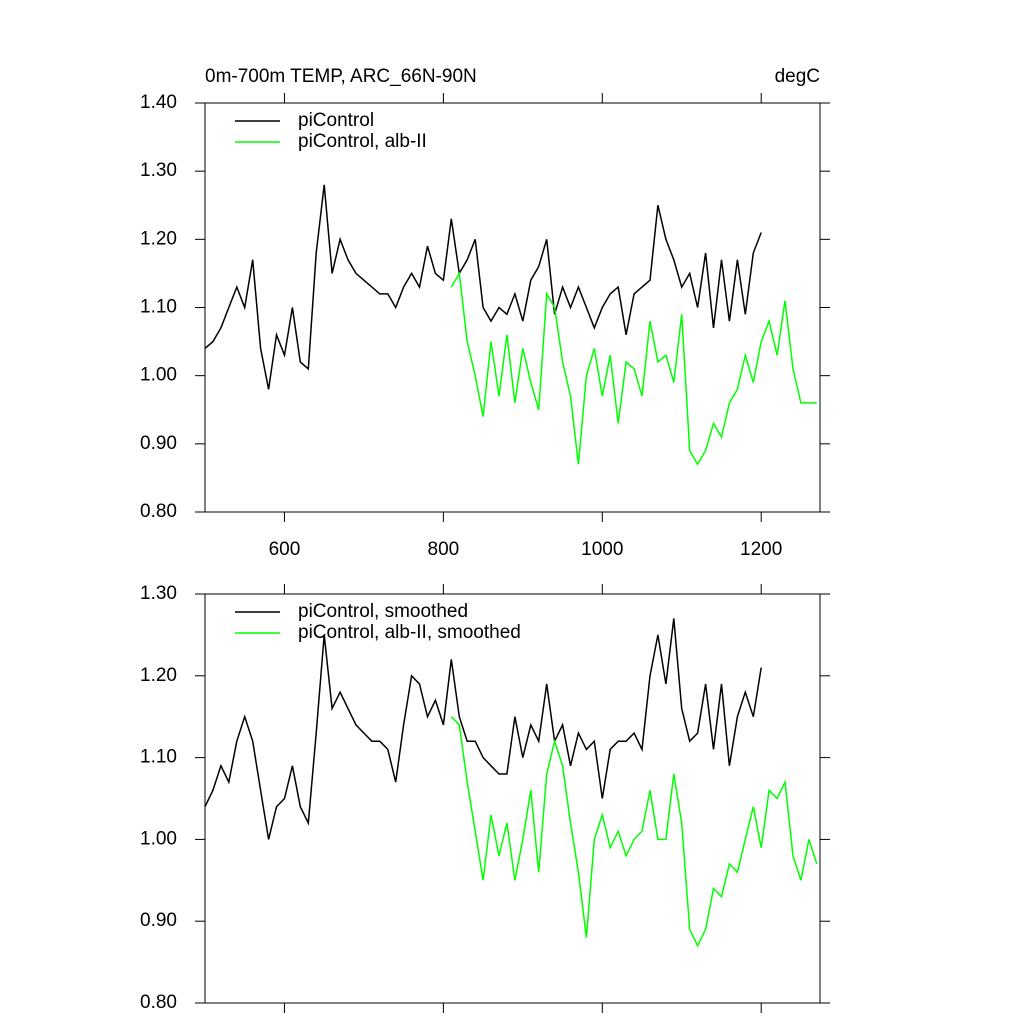  What do you see at coordinates (444, 549) in the screenshot?
I see `x-tick-label: 800` at bounding box center [444, 549].